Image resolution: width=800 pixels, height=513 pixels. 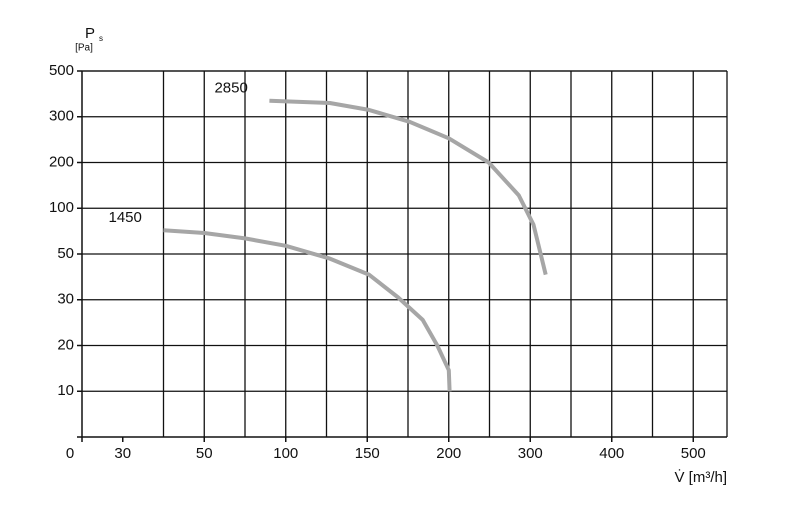 What do you see at coordinates (61, 70) in the screenshot?
I see `y-tick-label: 500` at bounding box center [61, 70].